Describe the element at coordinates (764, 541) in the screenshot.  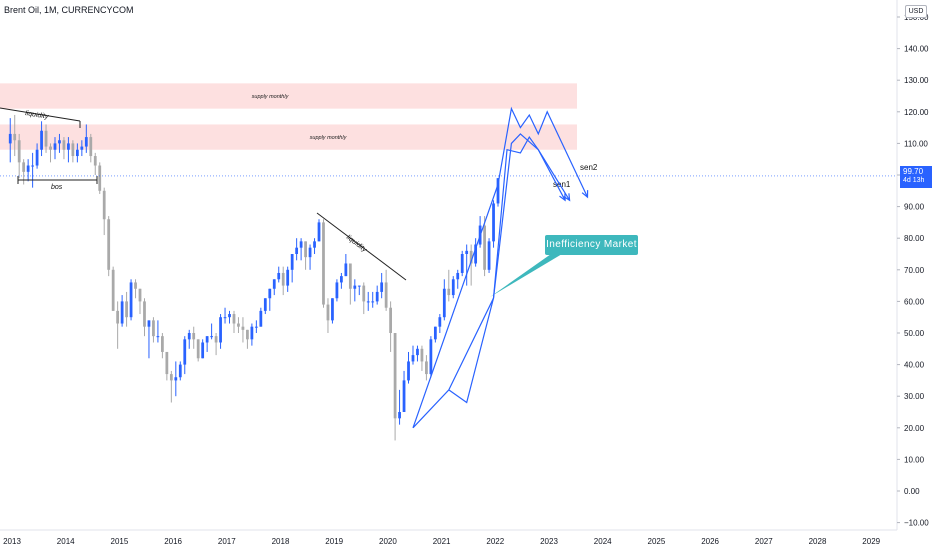
I see `x-tick-label: 2027` at that location.